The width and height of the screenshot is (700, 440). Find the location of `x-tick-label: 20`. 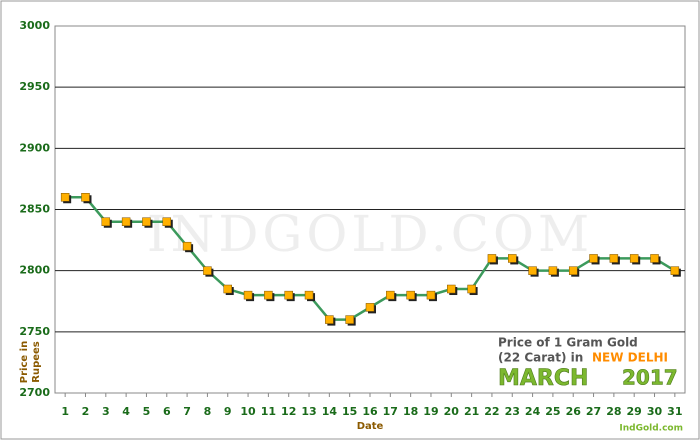

x-tick-label: 20 is located at coordinates (452, 411).